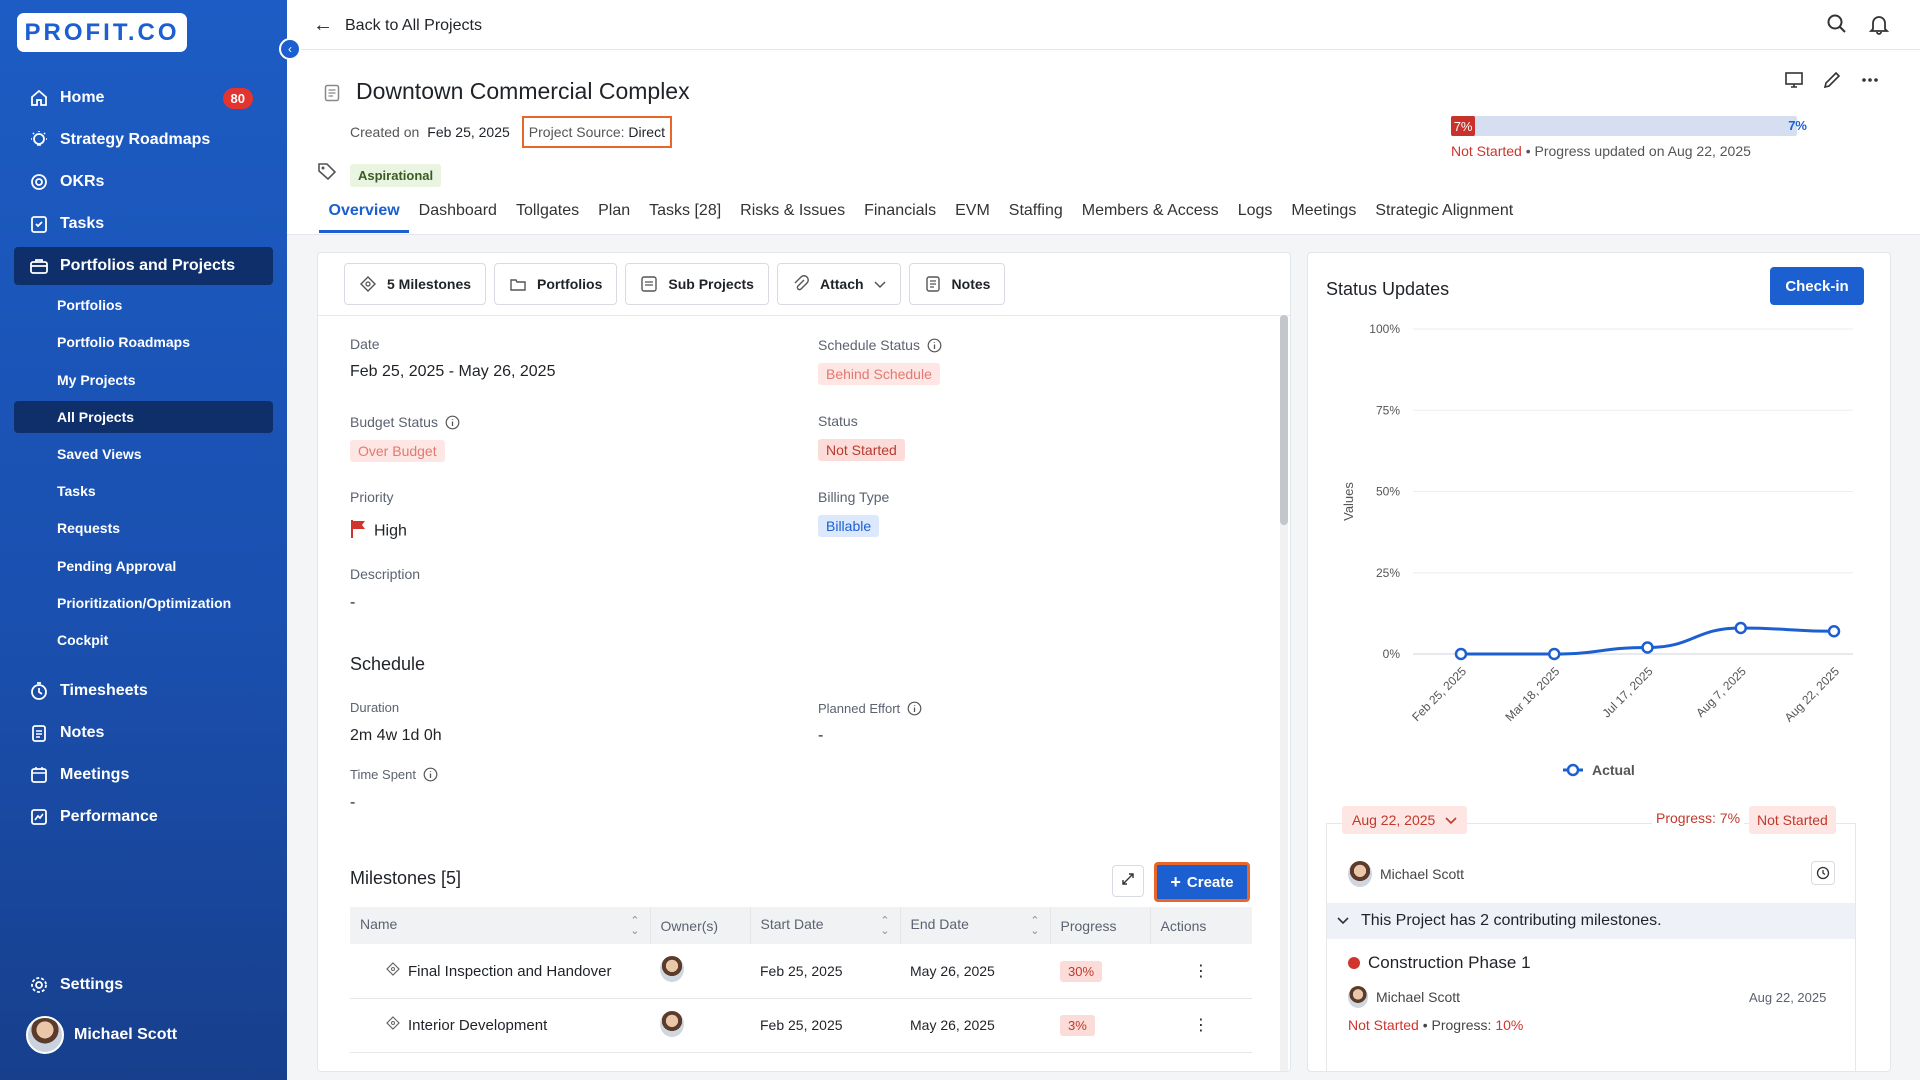 This screenshot has height=1080, width=1920. What do you see at coordinates (1870, 82) in the screenshot?
I see `more-options-icon` at bounding box center [1870, 82].